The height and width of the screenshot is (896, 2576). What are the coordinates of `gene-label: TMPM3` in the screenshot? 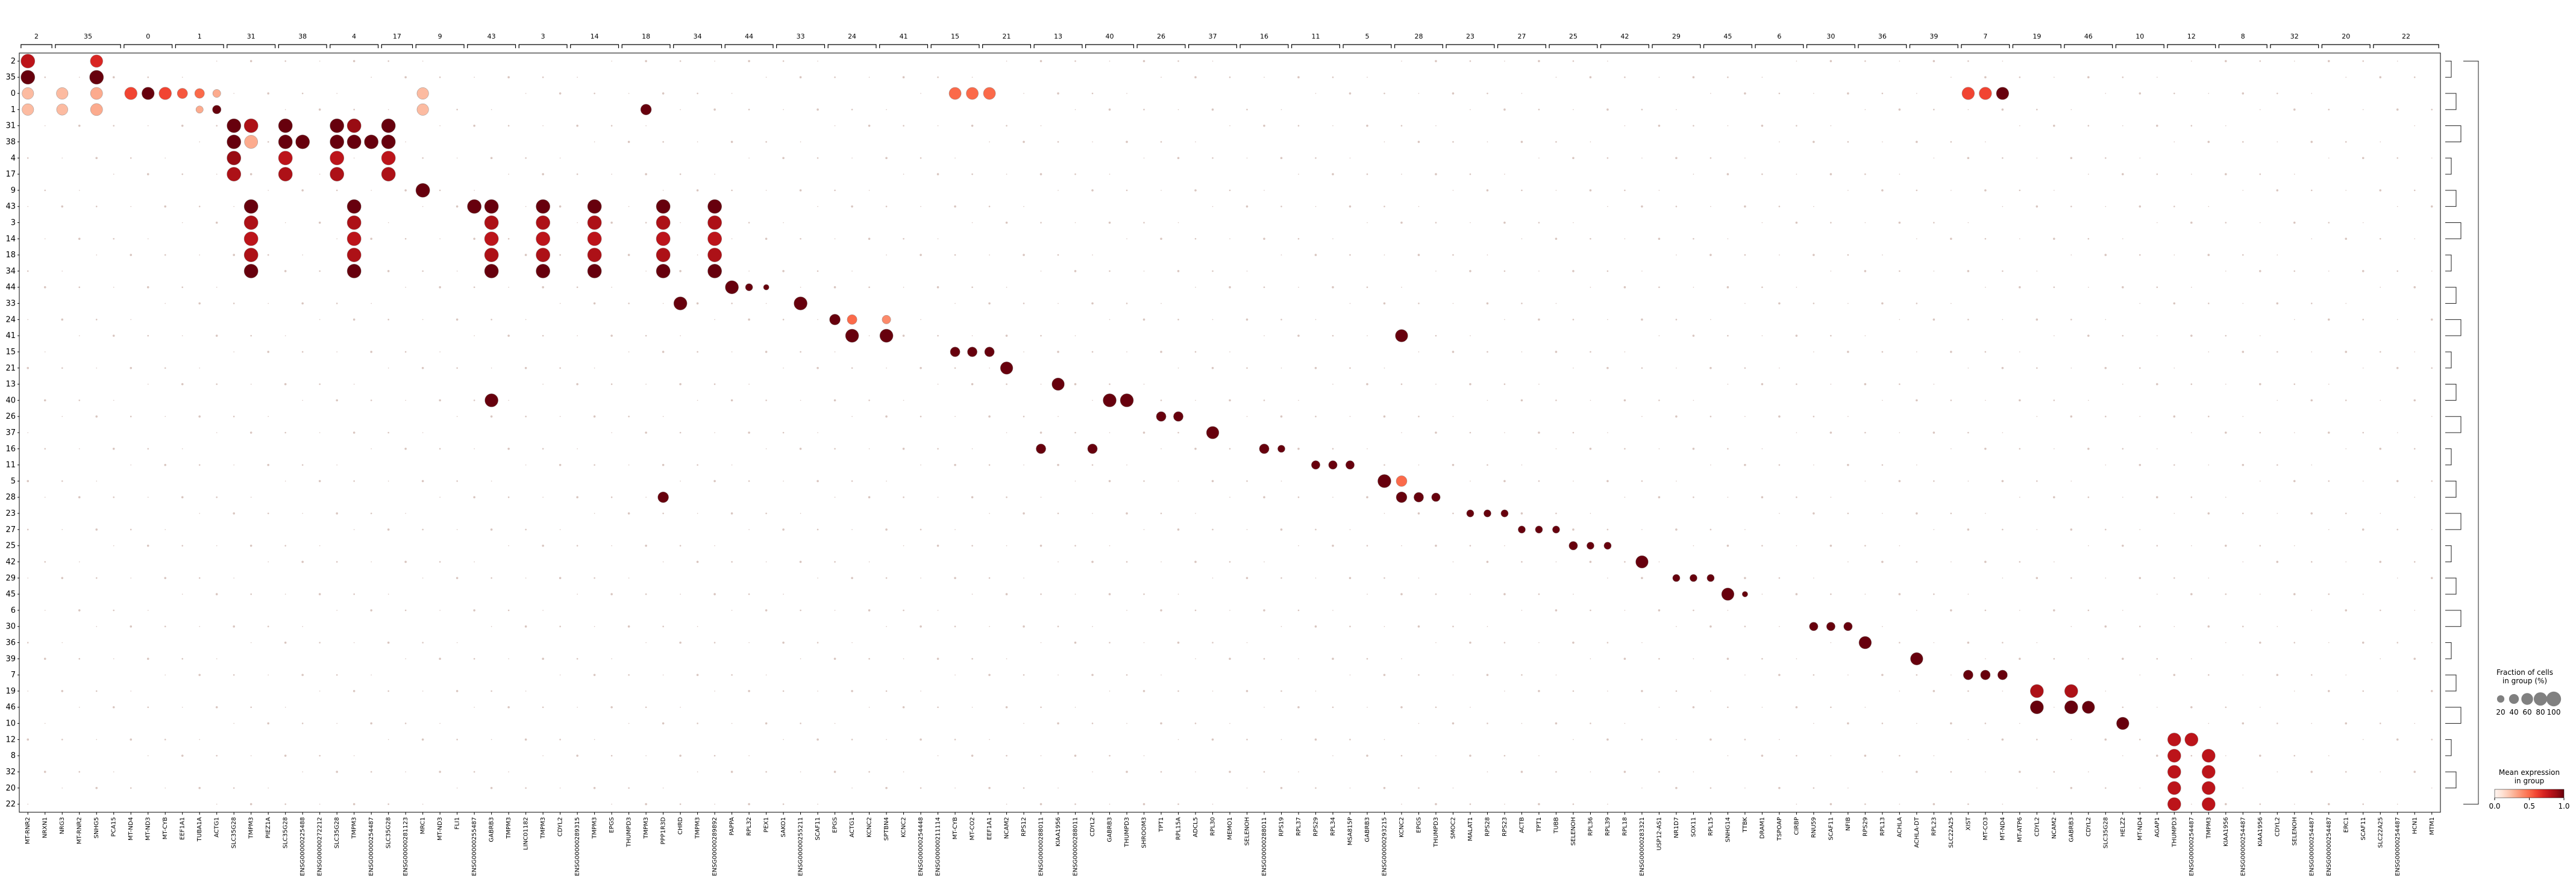 It's located at (251, 828).